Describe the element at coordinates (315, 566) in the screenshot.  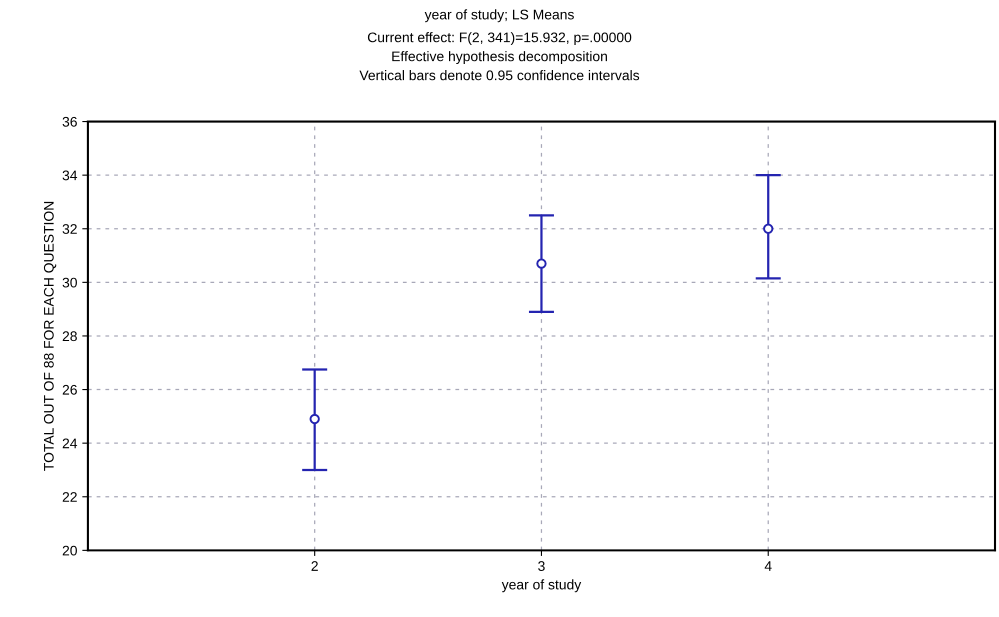
I see `x-tick-label: 2` at that location.